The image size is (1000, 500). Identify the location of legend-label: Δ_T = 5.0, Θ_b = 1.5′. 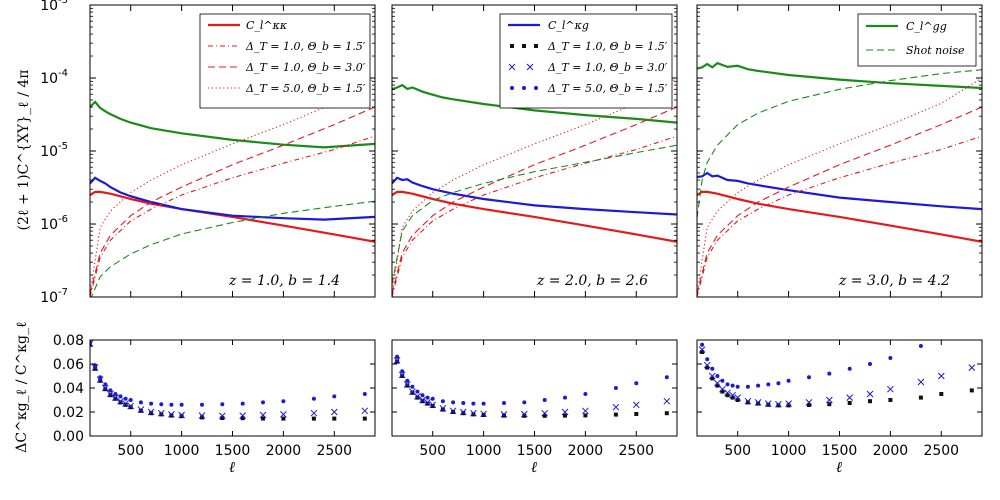
(607, 88).